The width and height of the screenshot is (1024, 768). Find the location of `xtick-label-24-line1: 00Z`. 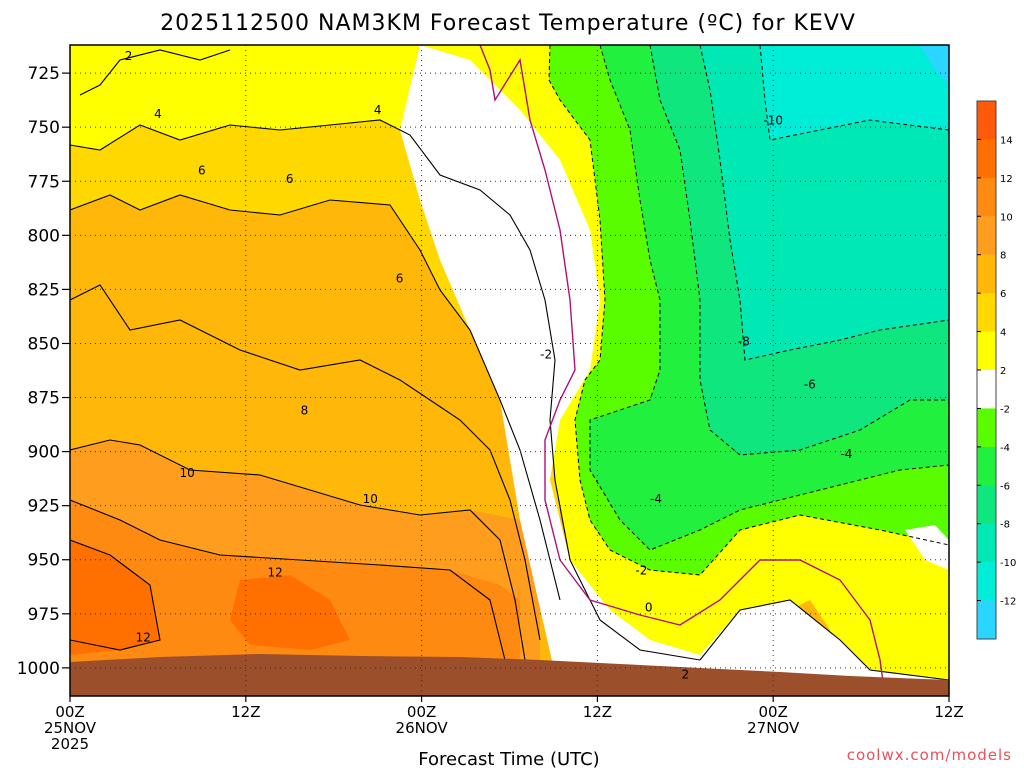

xtick-label-24-line1: 00Z is located at coordinates (421, 712).